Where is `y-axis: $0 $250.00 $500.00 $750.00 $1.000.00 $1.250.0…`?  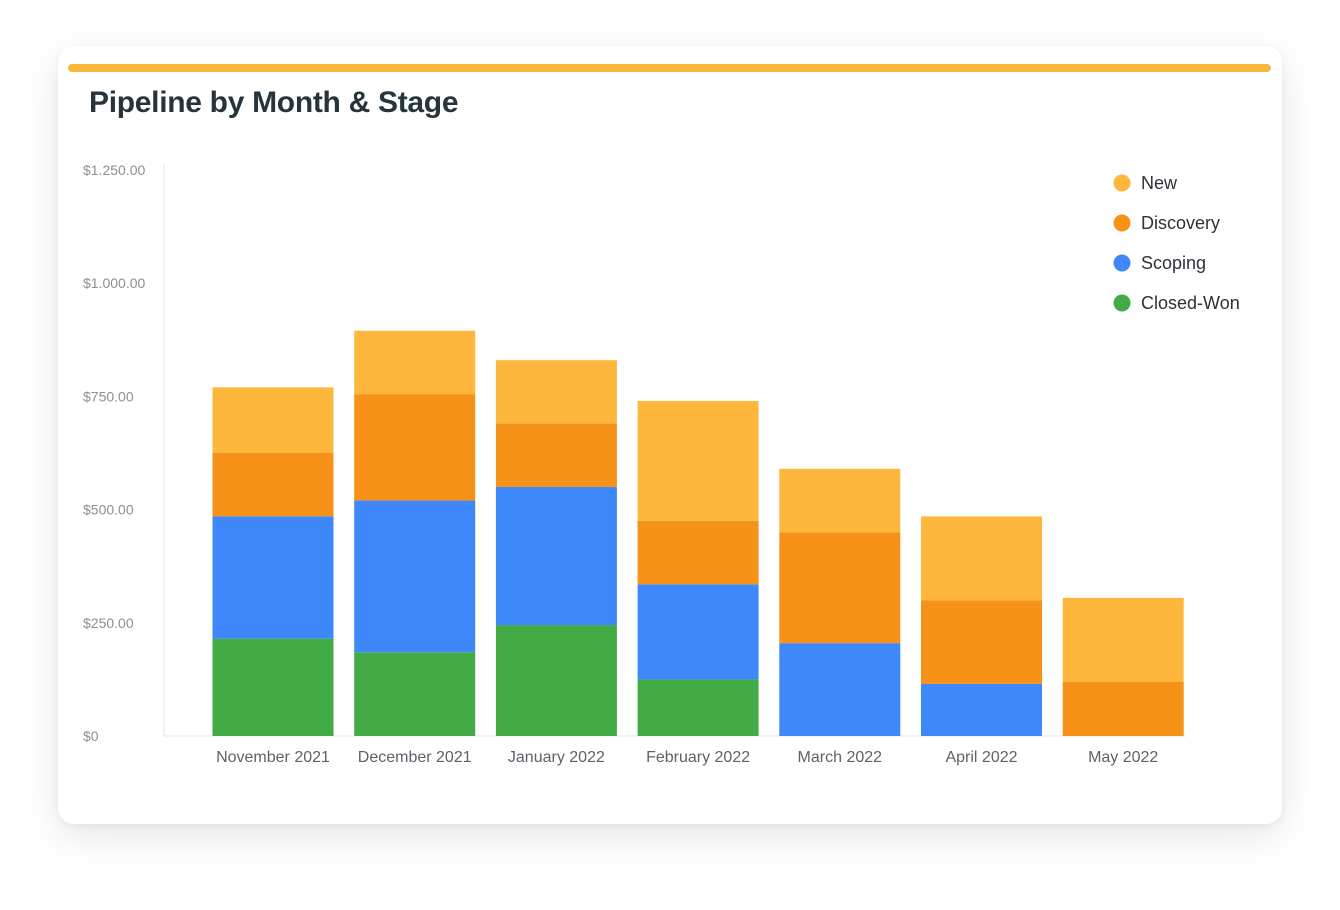 y-axis: $0 $250.00 $500.00 $750.00 $1.000.00 $1.250.0… is located at coordinates (114, 453).